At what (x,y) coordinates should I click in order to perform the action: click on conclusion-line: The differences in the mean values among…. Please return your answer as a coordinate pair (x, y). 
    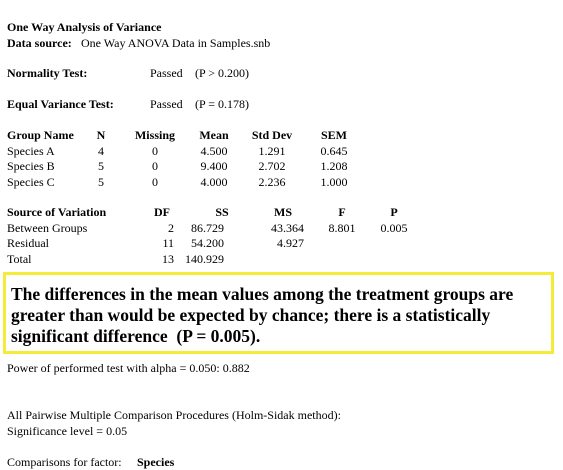
    Looking at the image, I should click on (262, 294).